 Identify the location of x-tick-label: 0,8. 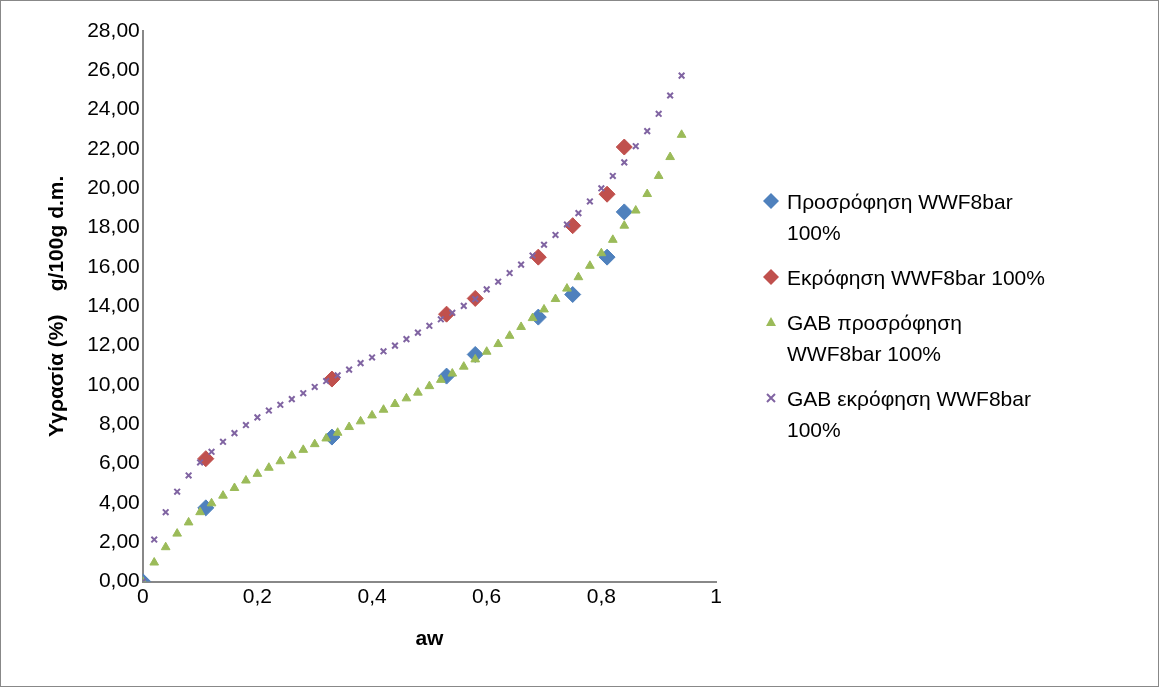
(601, 595).